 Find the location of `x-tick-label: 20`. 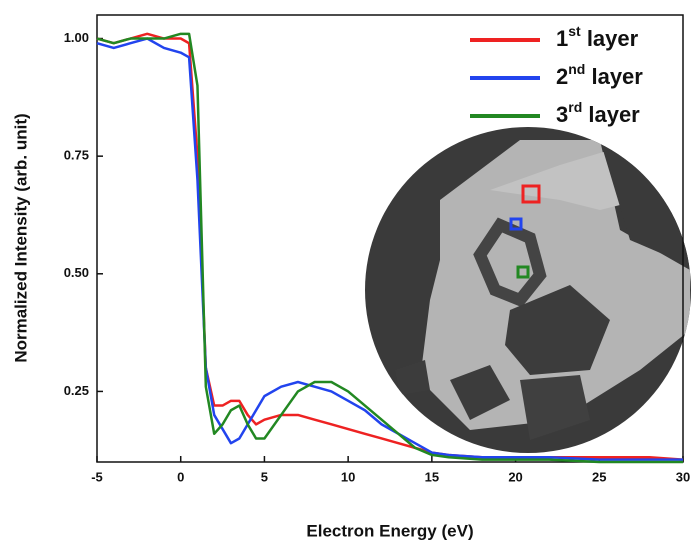

x-tick-label: 20 is located at coordinates (515, 476).